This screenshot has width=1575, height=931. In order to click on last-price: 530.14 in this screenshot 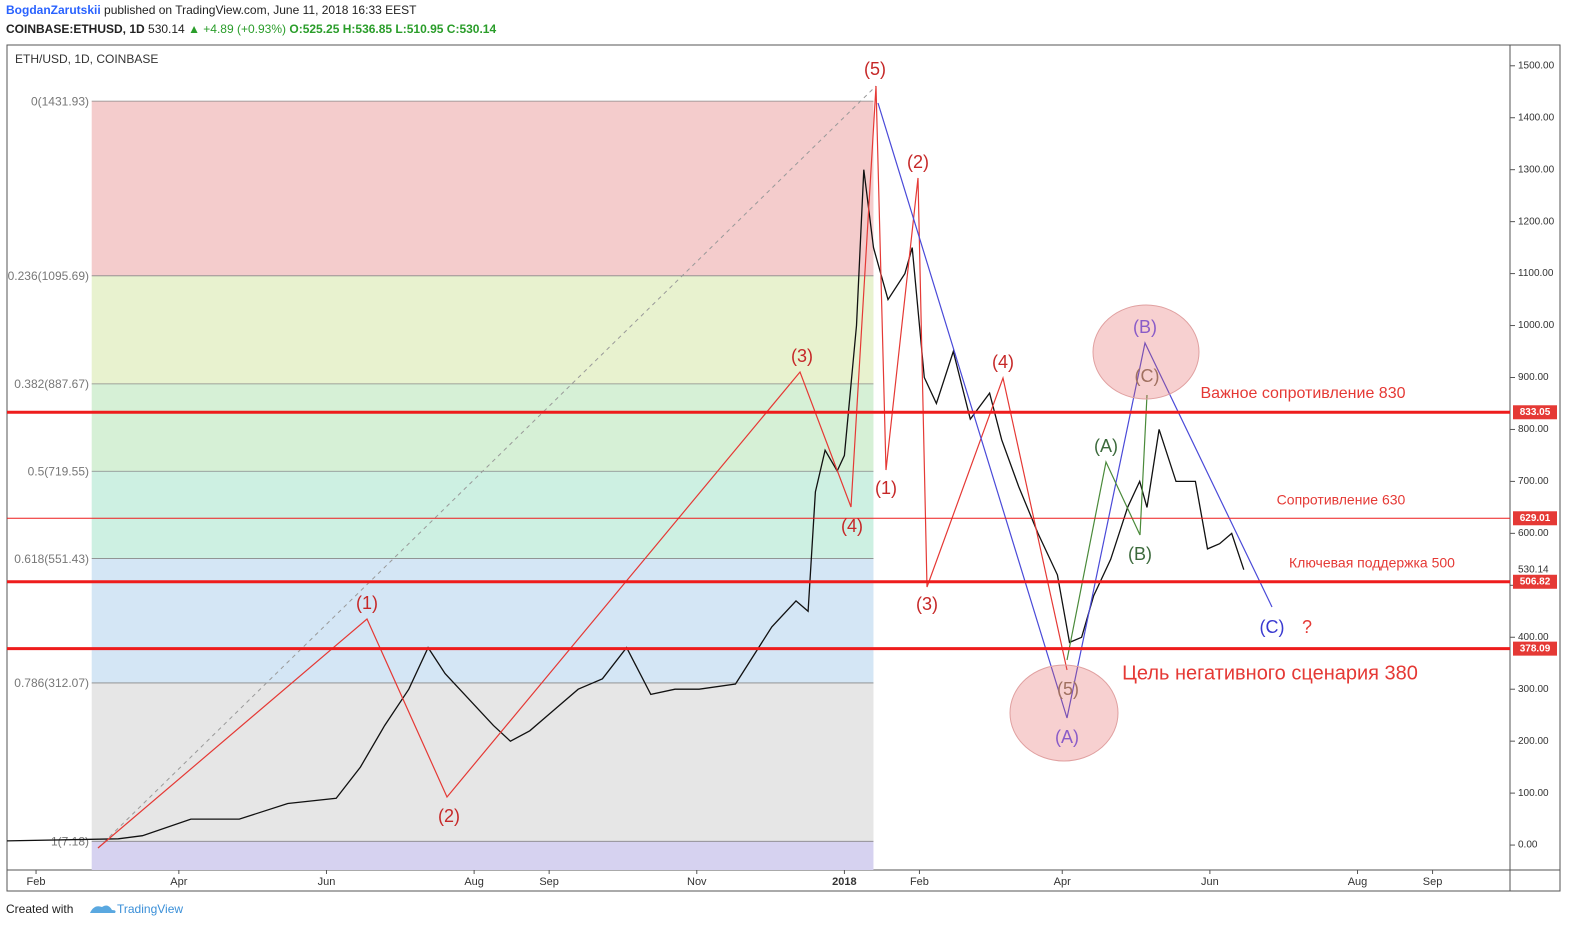, I will do `click(1533, 569)`.